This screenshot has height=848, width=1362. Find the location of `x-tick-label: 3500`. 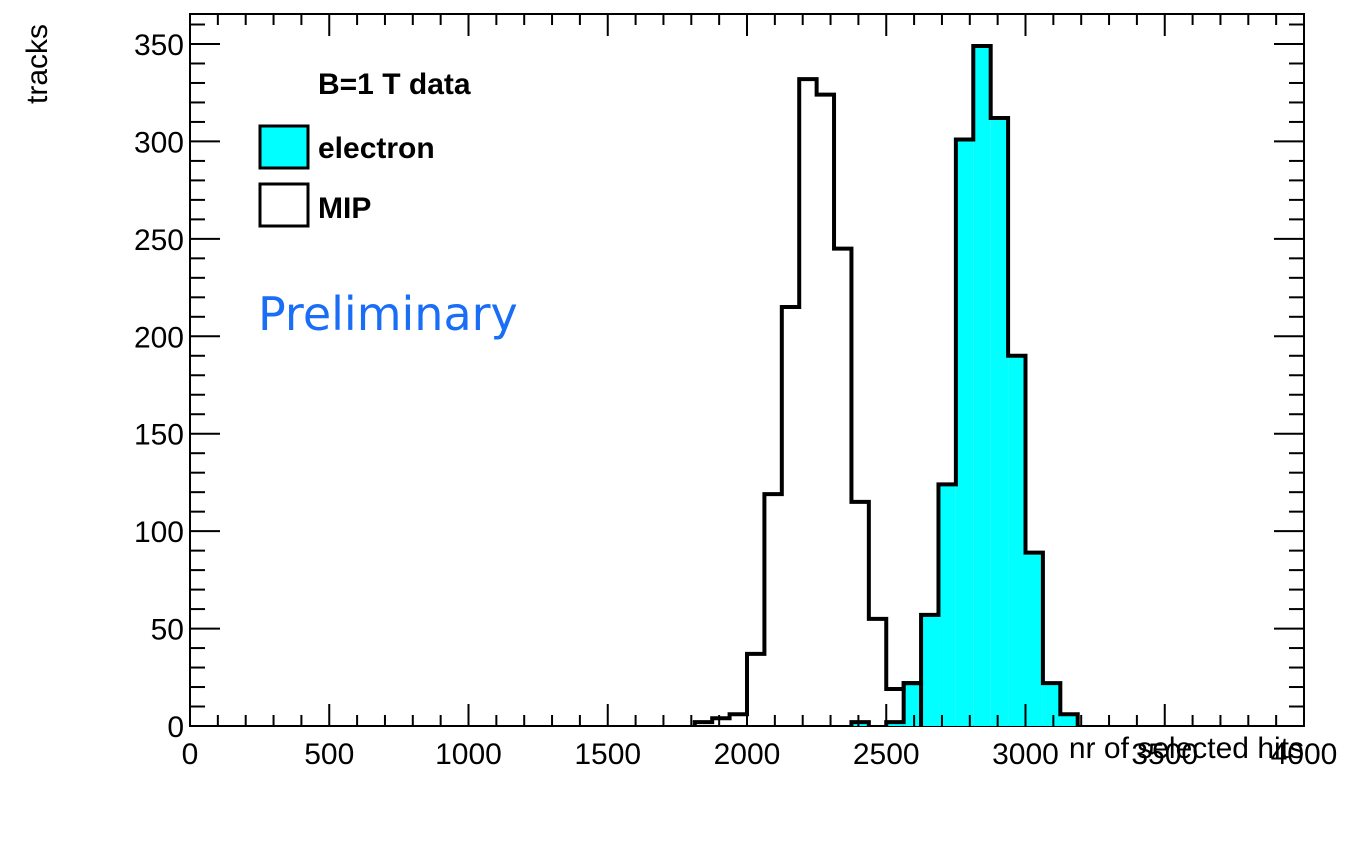

x-tick-label: 3500 is located at coordinates (1164, 754).